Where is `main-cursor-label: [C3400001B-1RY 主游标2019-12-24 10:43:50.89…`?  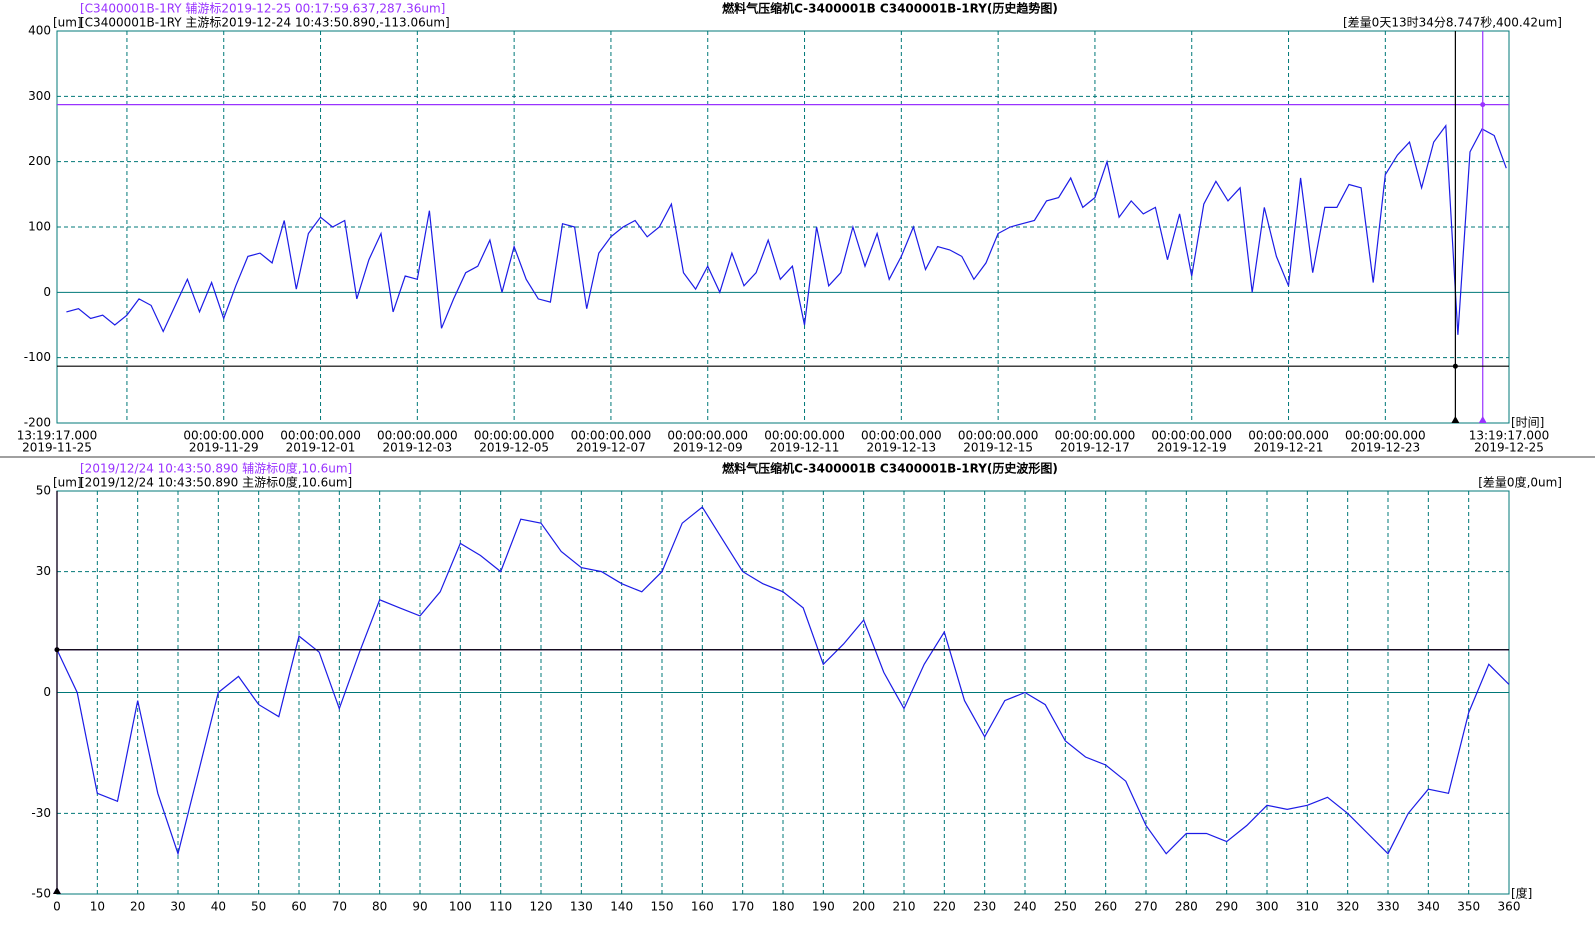
main-cursor-label: [C3400001B-1RY 主游标2019-12-24 10:43:50.89… is located at coordinates (265, 23).